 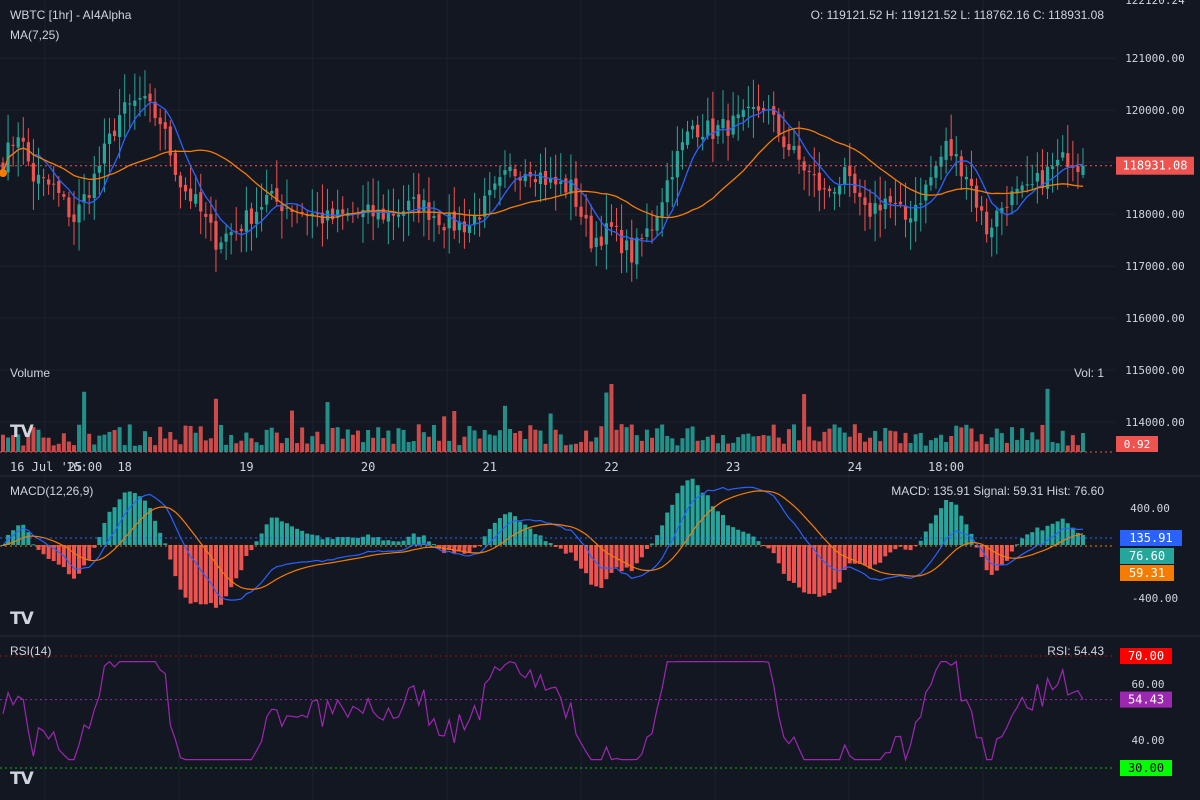 What do you see at coordinates (1147, 573) in the screenshot?
I see `macd-signal-badge: 59.31` at bounding box center [1147, 573].